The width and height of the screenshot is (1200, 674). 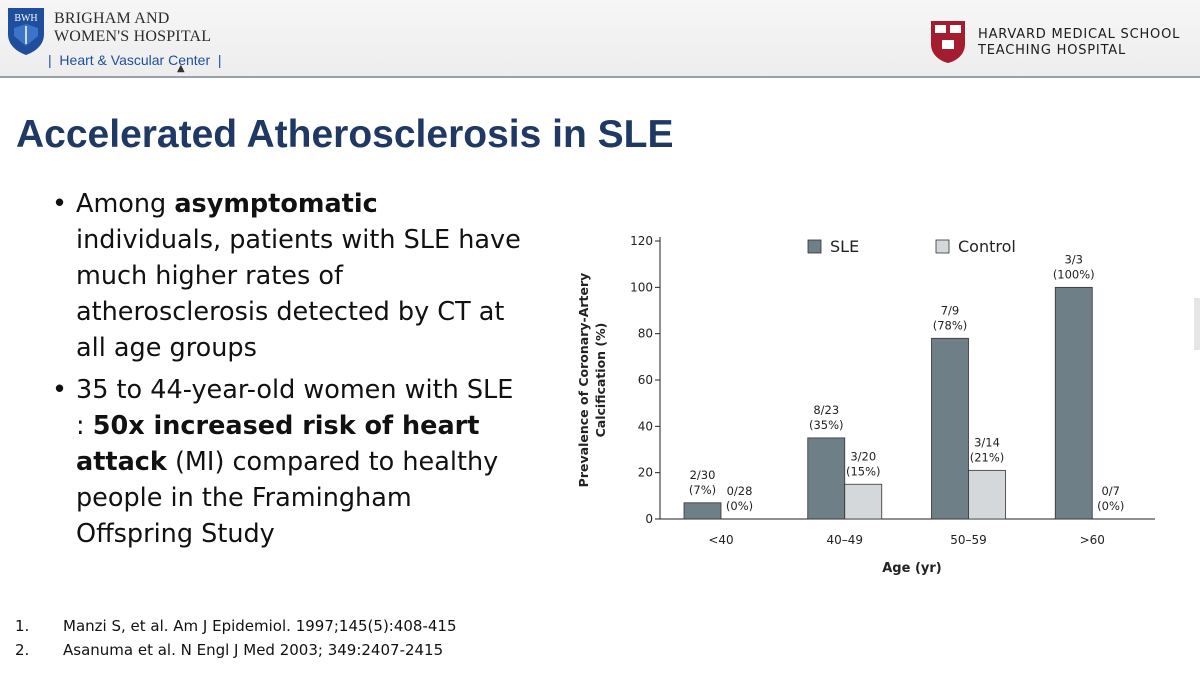 What do you see at coordinates (942, 246) in the screenshot?
I see `legend-swatch-control` at bounding box center [942, 246].